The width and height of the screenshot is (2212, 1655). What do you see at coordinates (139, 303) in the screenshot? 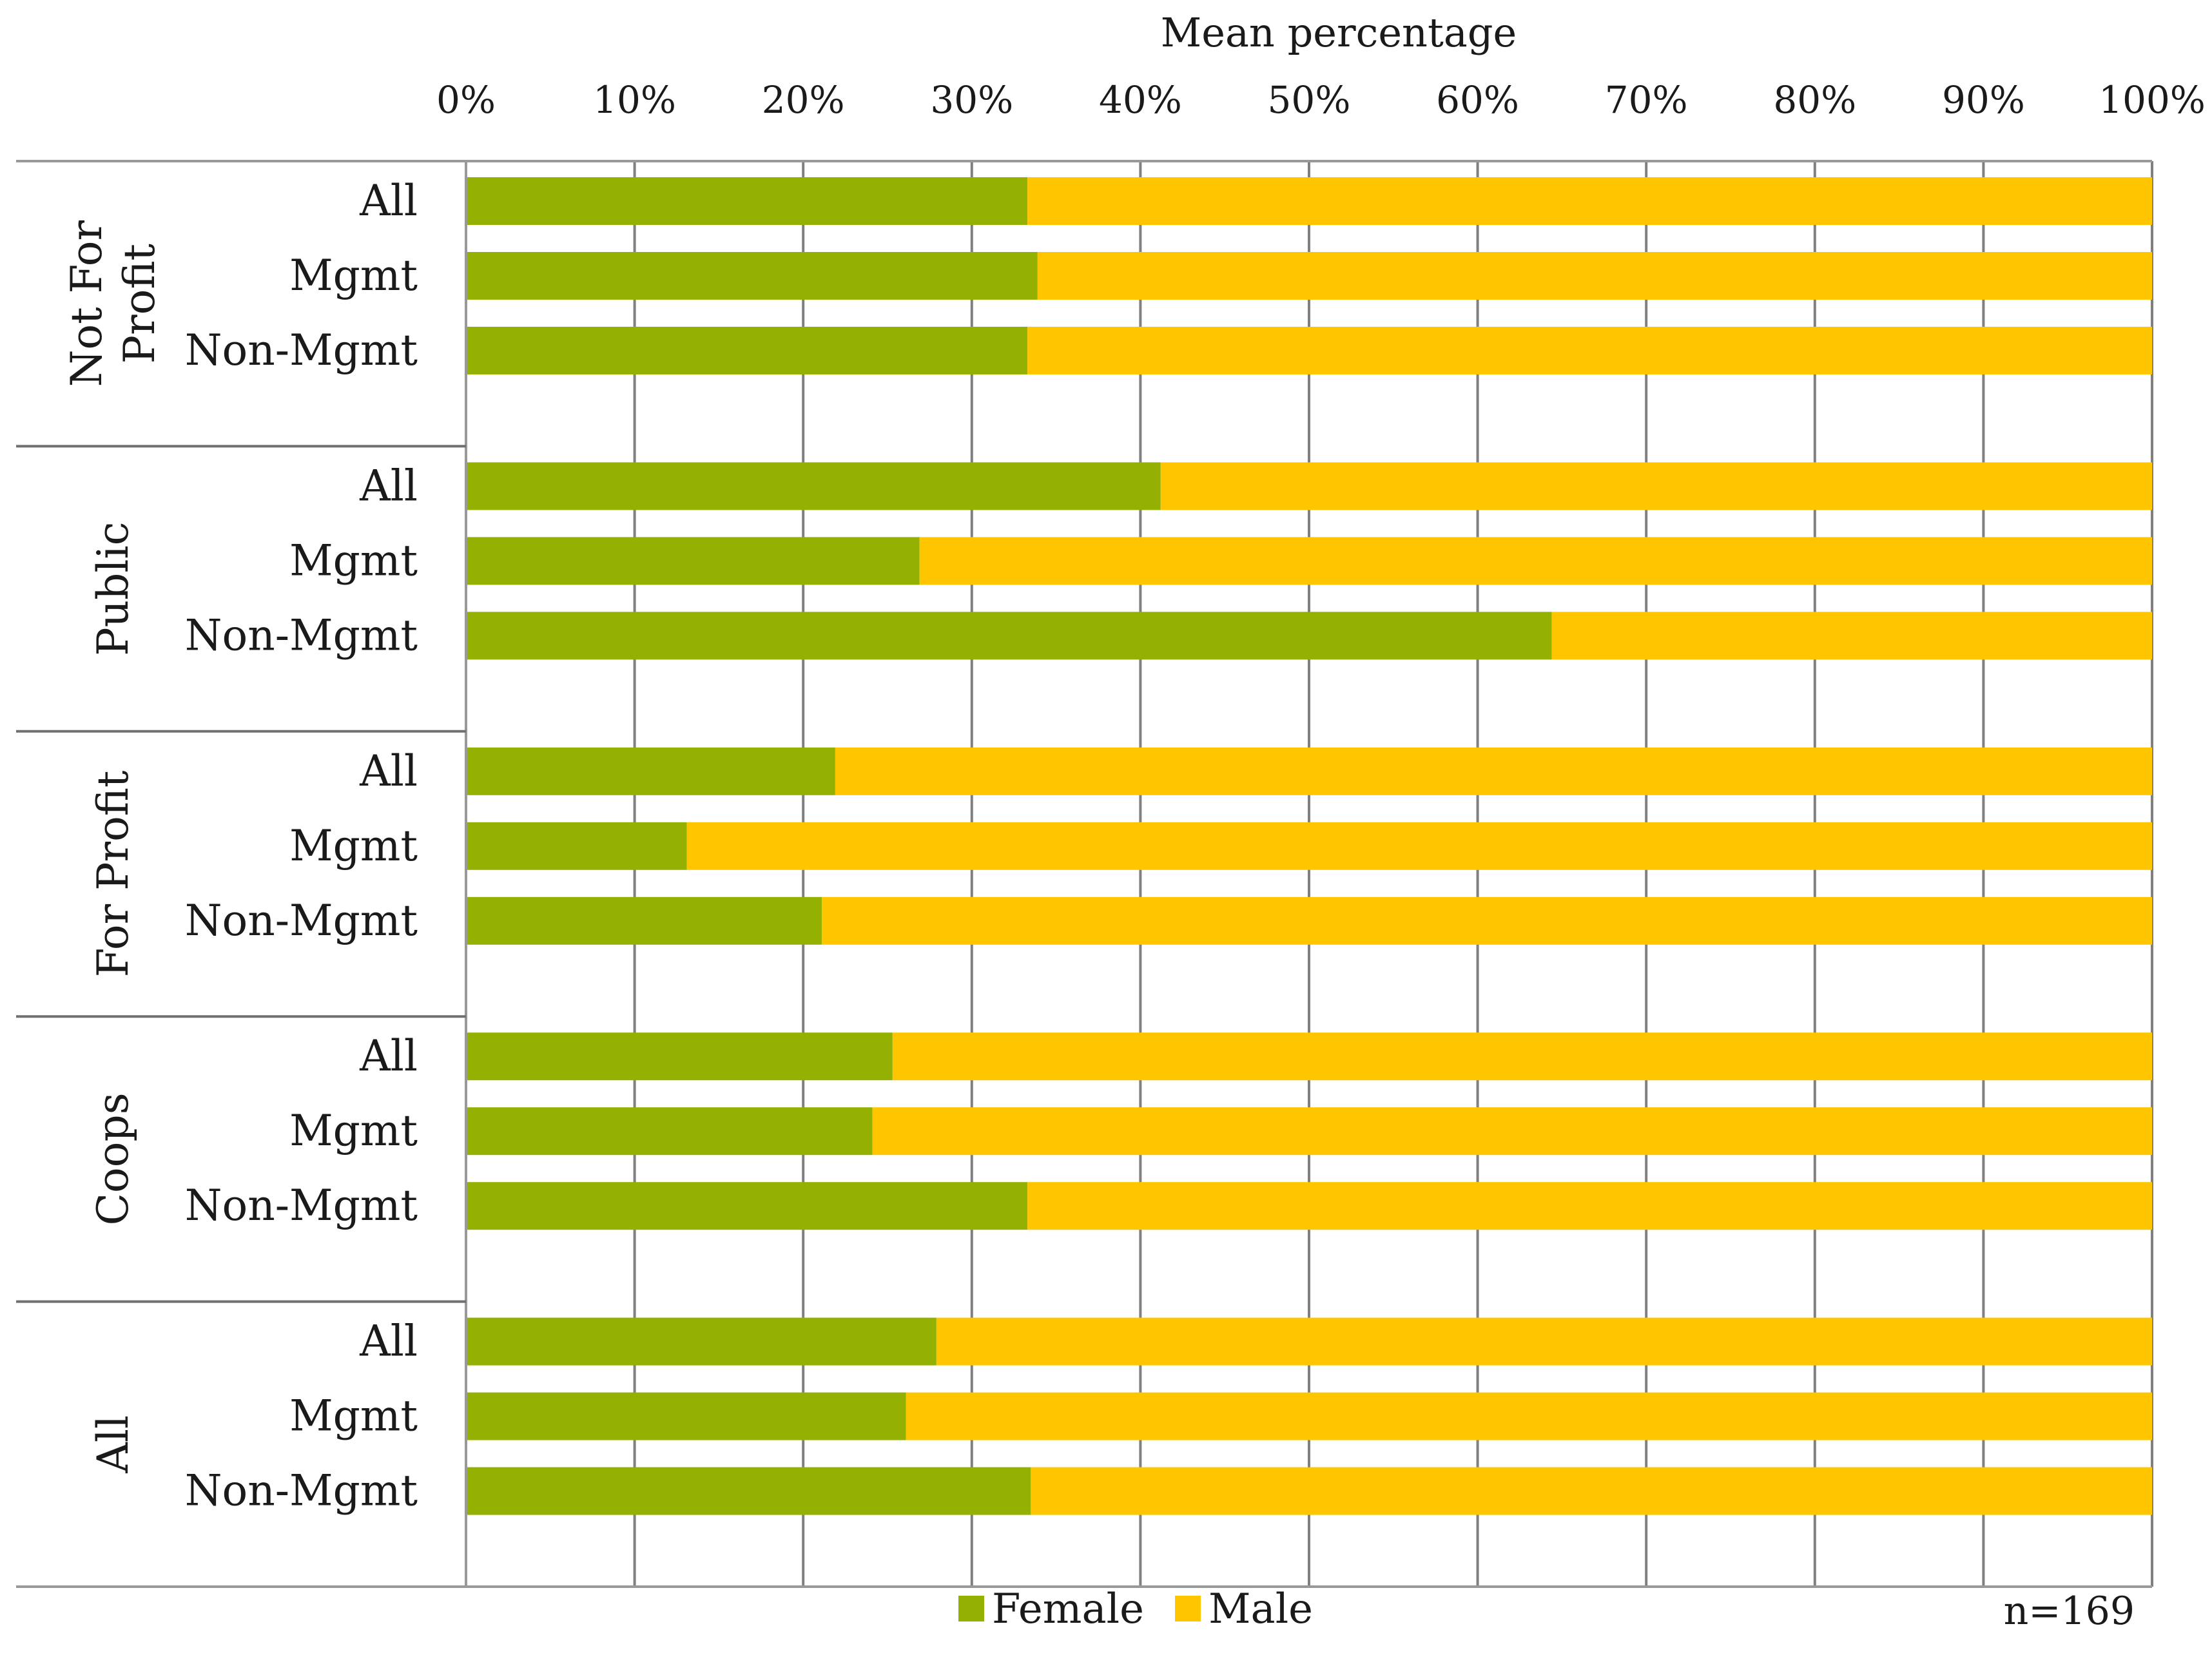
I see `group-label-line: Profit` at bounding box center [139, 303].